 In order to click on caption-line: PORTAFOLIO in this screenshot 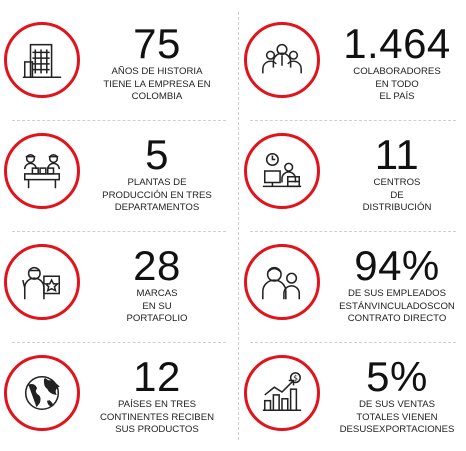, I will do `click(157, 318)`.